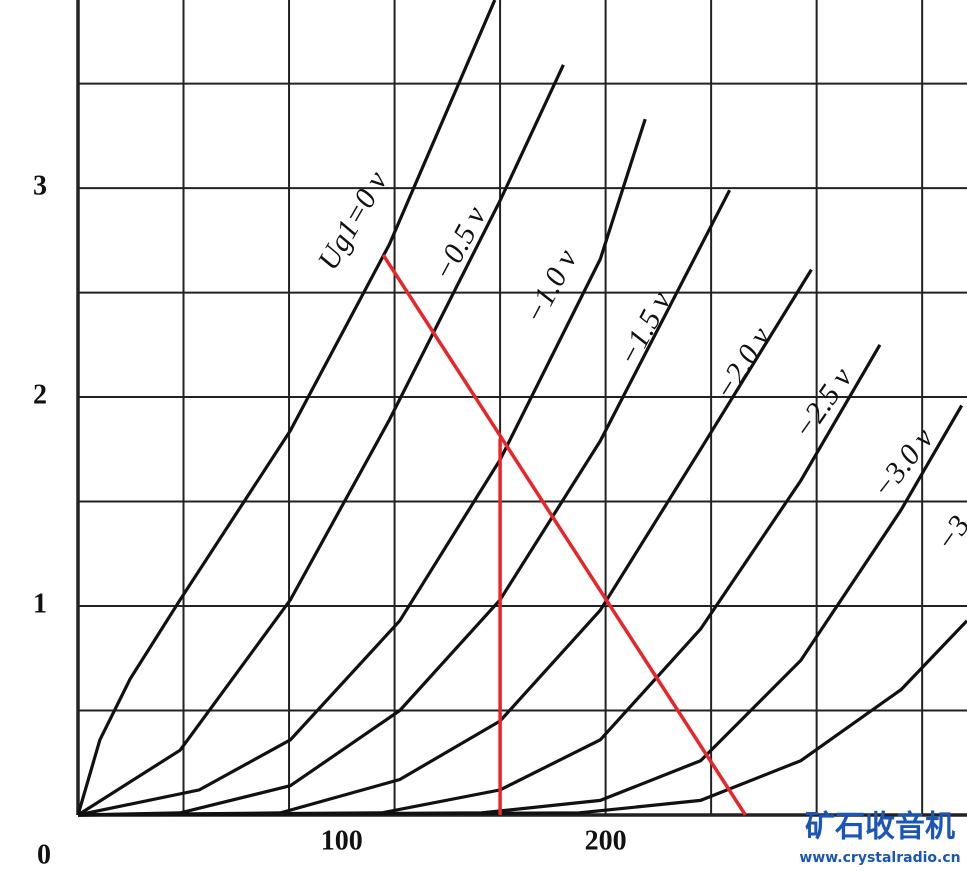  What do you see at coordinates (948, 534) in the screenshot?
I see `curve-label: −3` at bounding box center [948, 534].